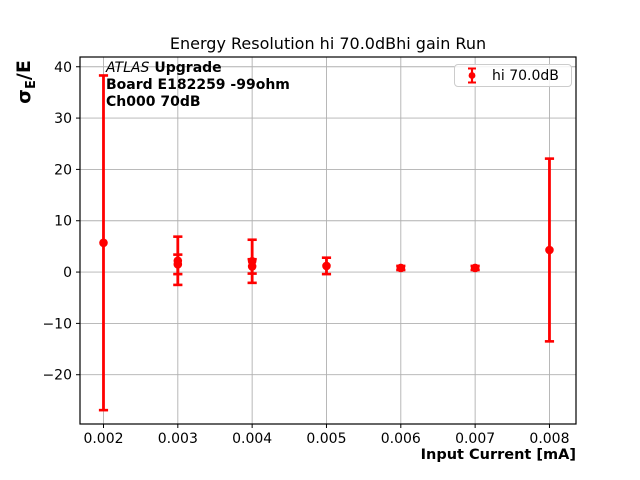 The height and width of the screenshot is (480, 640). I want to click on y-tick-label: 0, so click(67, 273).